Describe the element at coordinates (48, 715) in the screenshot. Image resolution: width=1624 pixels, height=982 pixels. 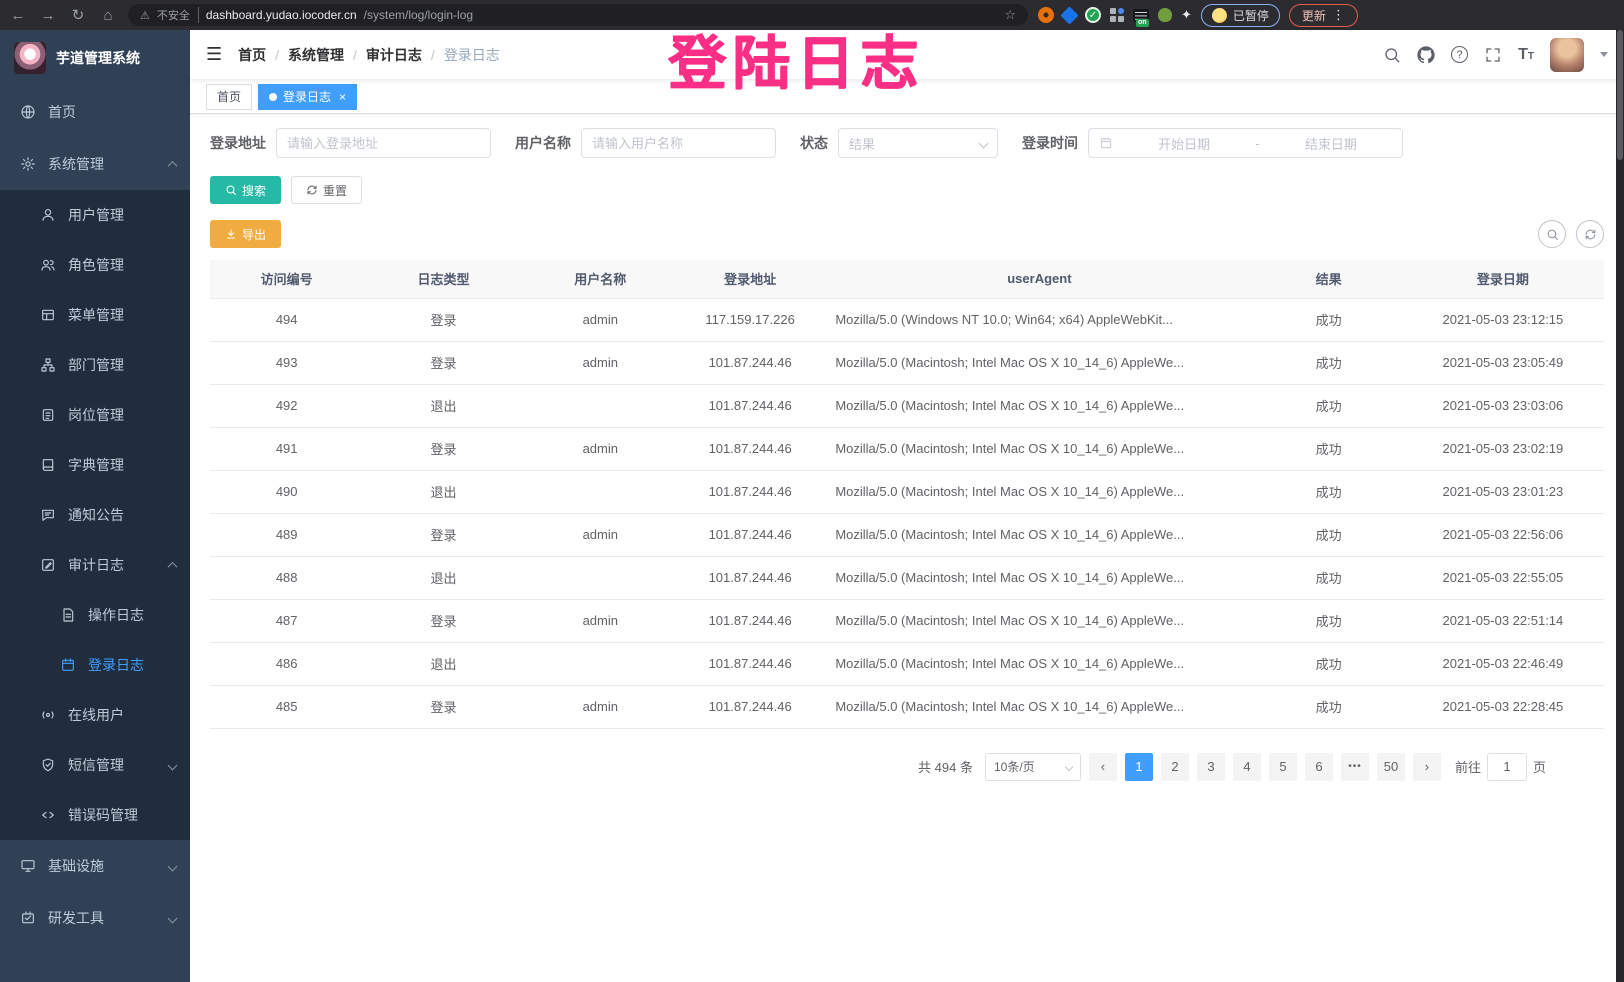
I see `online-icon` at that location.